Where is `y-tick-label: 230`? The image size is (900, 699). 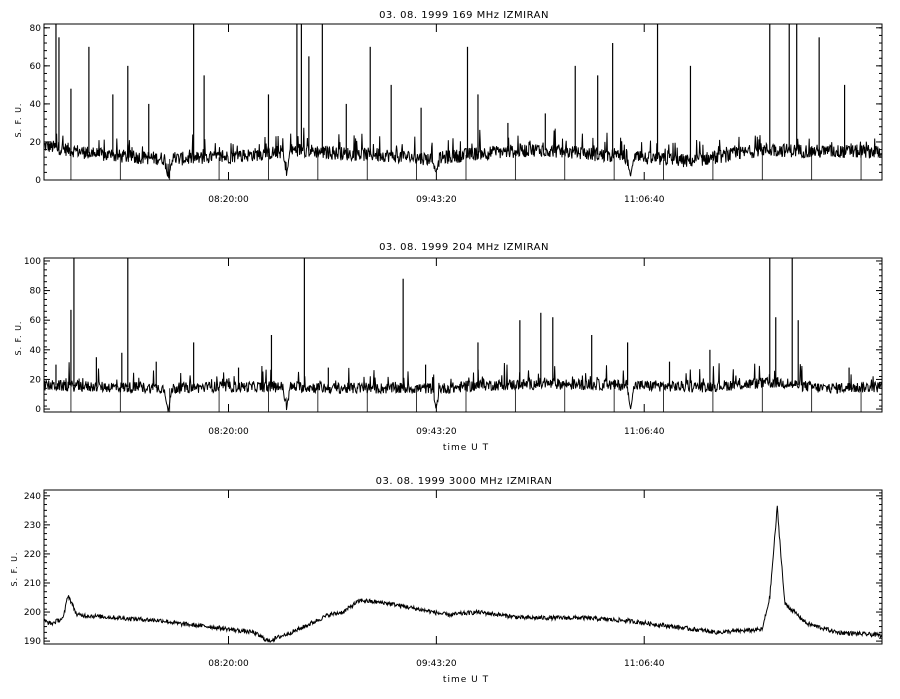 y-tick-label: 230 is located at coordinates (32, 526).